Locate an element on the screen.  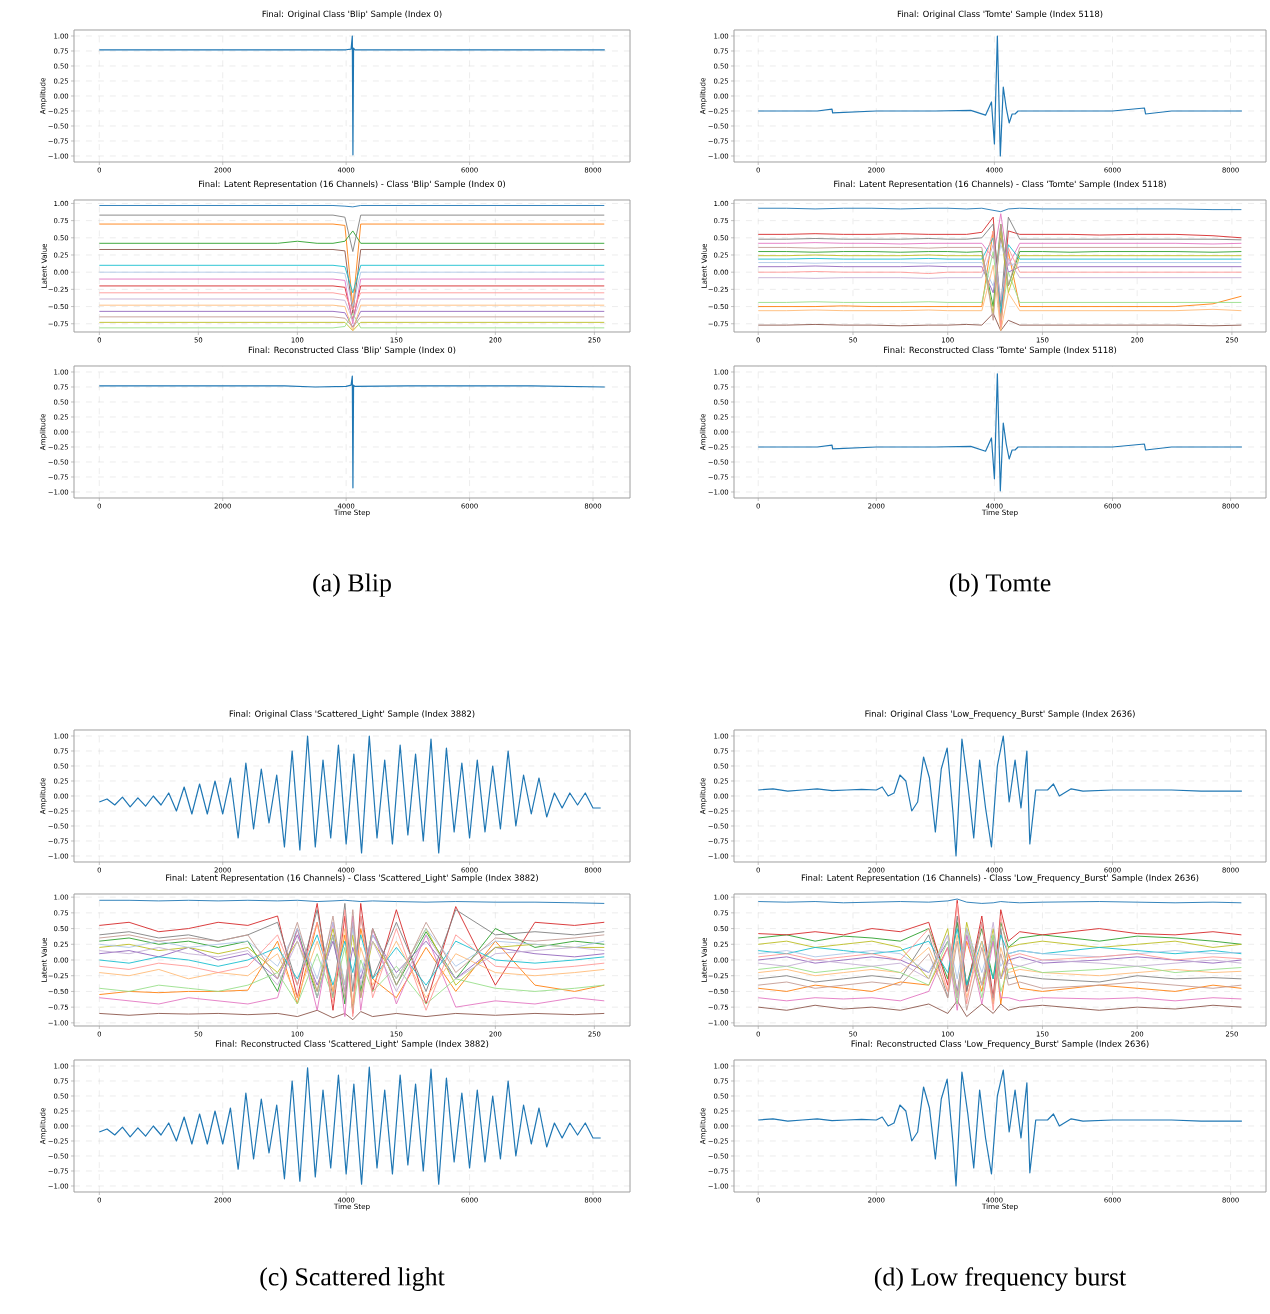
text: (d) Low frequency burst is located at coordinates (1000, 1279).